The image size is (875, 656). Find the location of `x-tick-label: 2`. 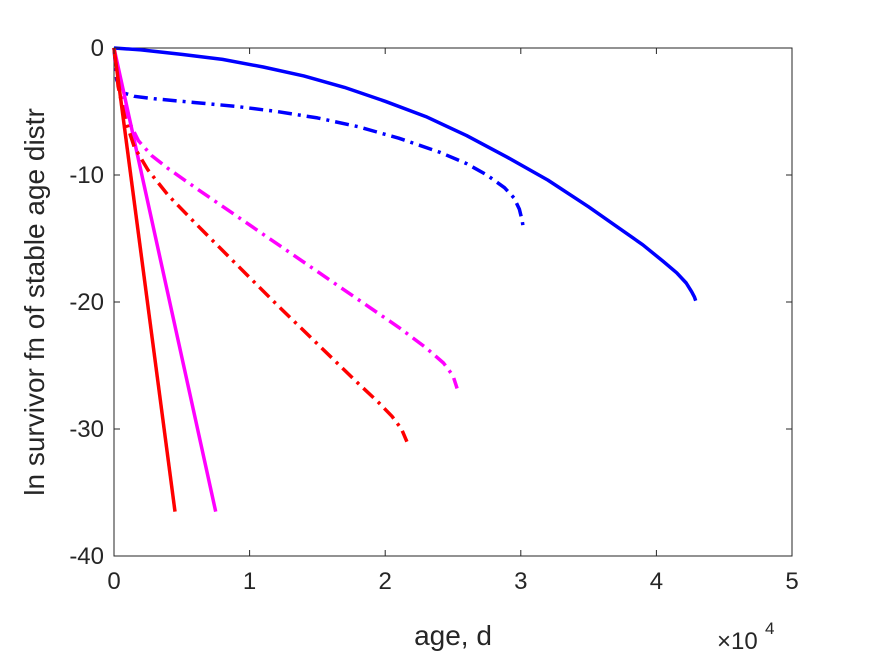

x-tick-label: 2 is located at coordinates (385, 581).